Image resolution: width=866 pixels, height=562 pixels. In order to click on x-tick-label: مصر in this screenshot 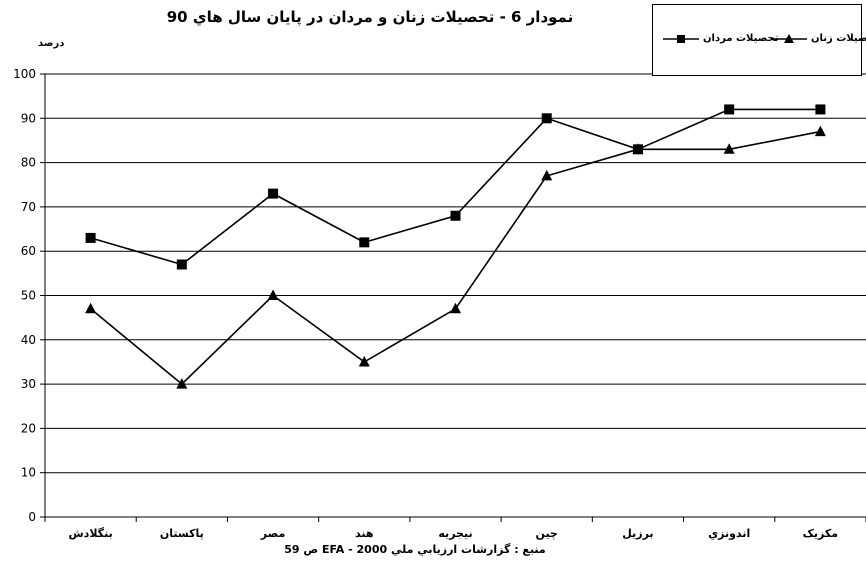, I will do `click(273, 533)`.